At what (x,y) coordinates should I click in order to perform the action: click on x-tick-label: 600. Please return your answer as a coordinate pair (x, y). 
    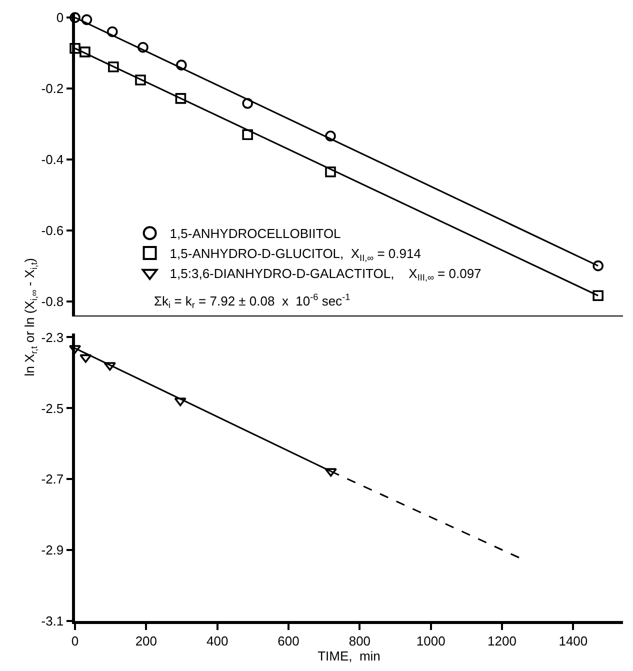
    Looking at the image, I should click on (289, 640).